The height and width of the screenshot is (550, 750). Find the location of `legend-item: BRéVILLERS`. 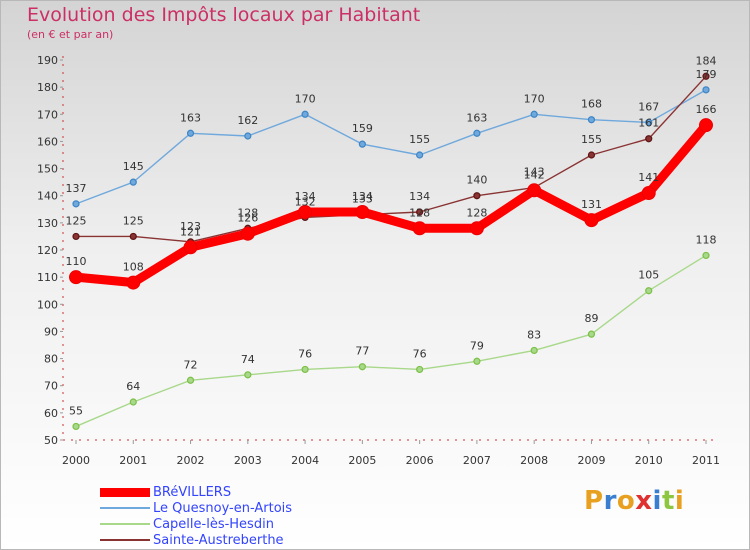

legend-item: BRéVILLERS is located at coordinates (196, 492).